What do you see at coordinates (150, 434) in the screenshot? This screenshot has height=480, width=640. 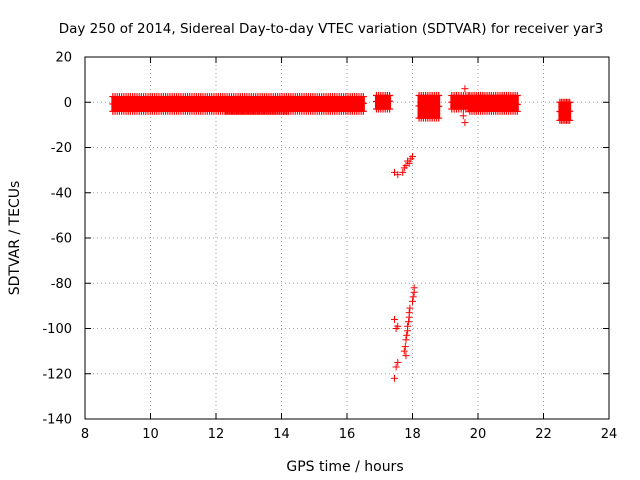 I see `x-tick-label: 10` at bounding box center [150, 434].